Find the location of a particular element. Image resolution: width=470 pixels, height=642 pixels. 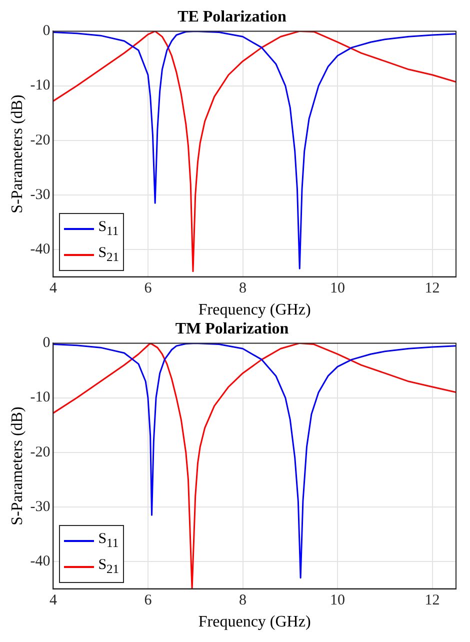

chart-title: TM Polarization is located at coordinates (232, 329).